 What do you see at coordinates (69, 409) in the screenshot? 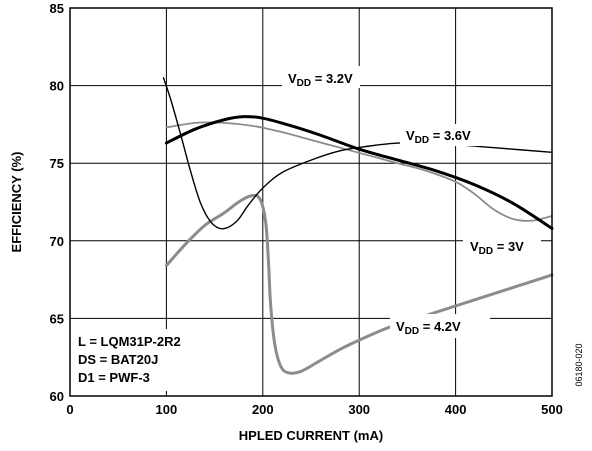
I see `x-tick-label: 0` at bounding box center [69, 409].